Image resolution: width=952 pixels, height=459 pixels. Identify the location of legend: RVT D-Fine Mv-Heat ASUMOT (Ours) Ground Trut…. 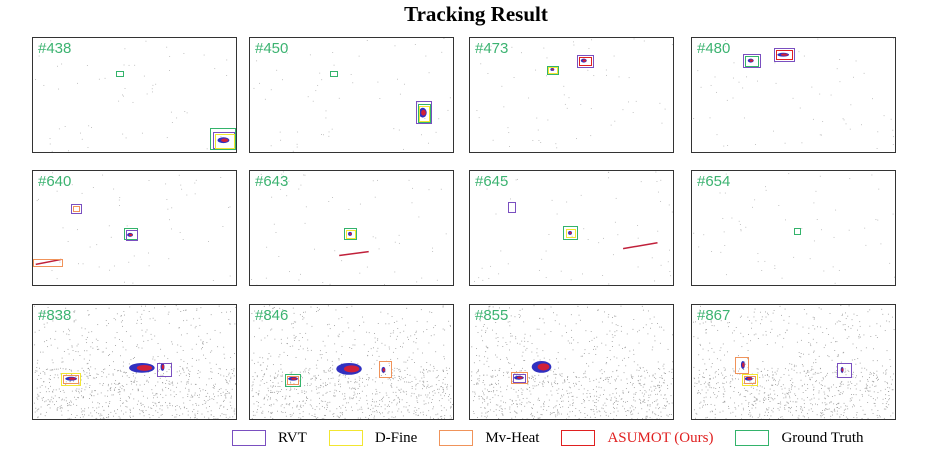
(559, 438).